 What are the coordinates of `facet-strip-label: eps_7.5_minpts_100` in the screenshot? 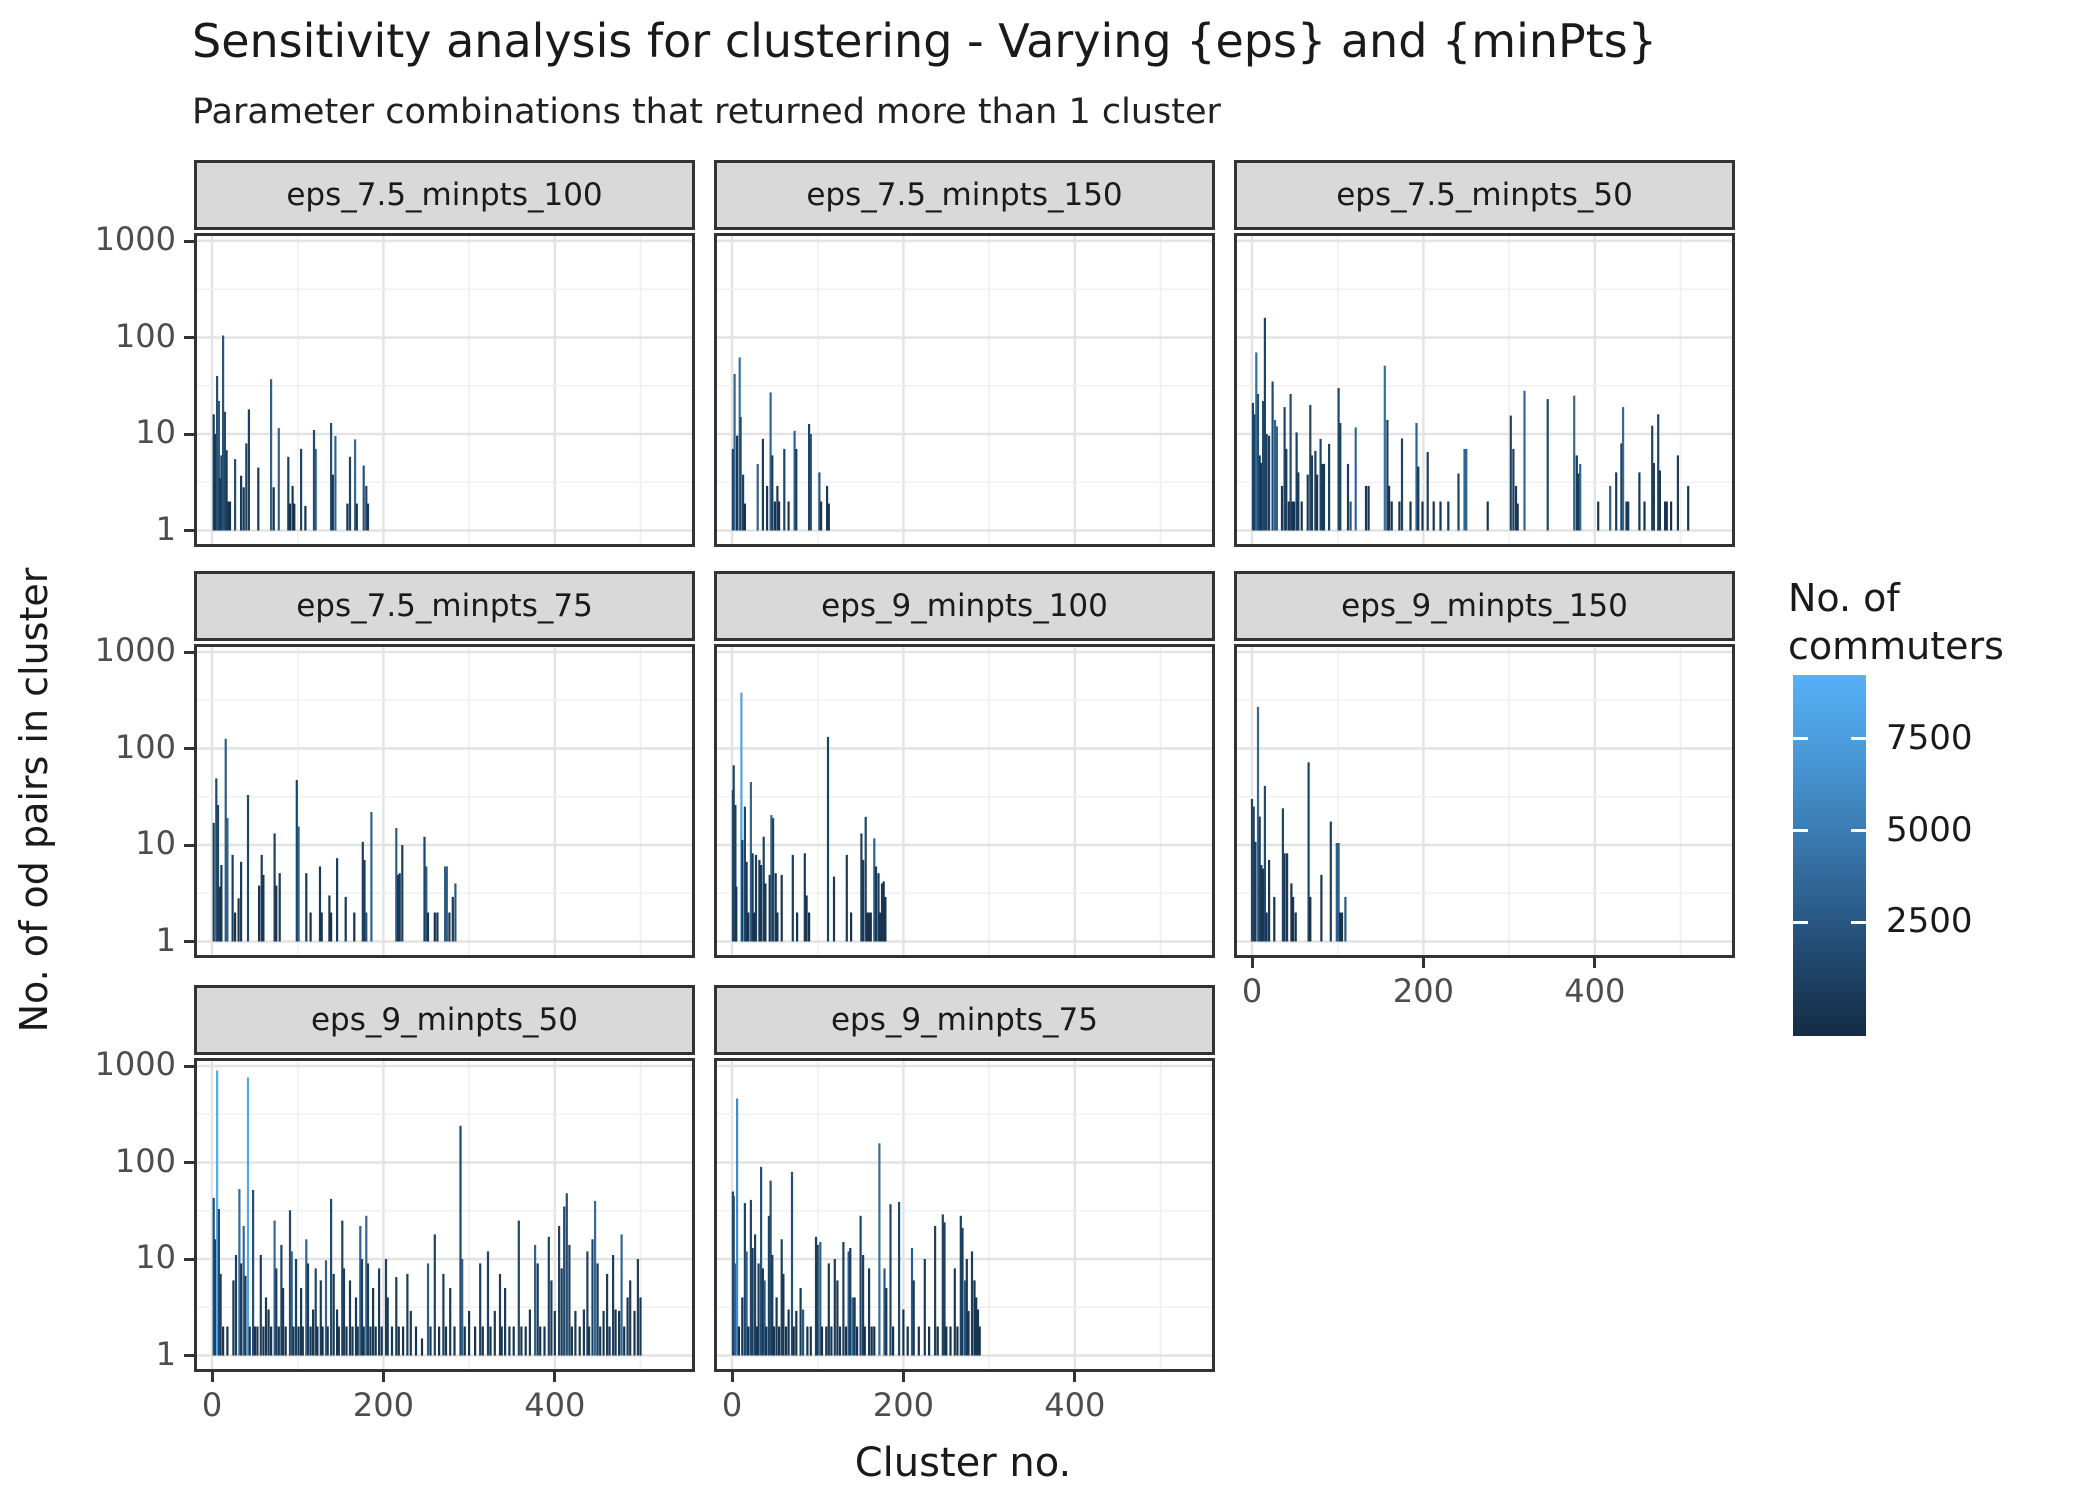 It's located at (444, 195).